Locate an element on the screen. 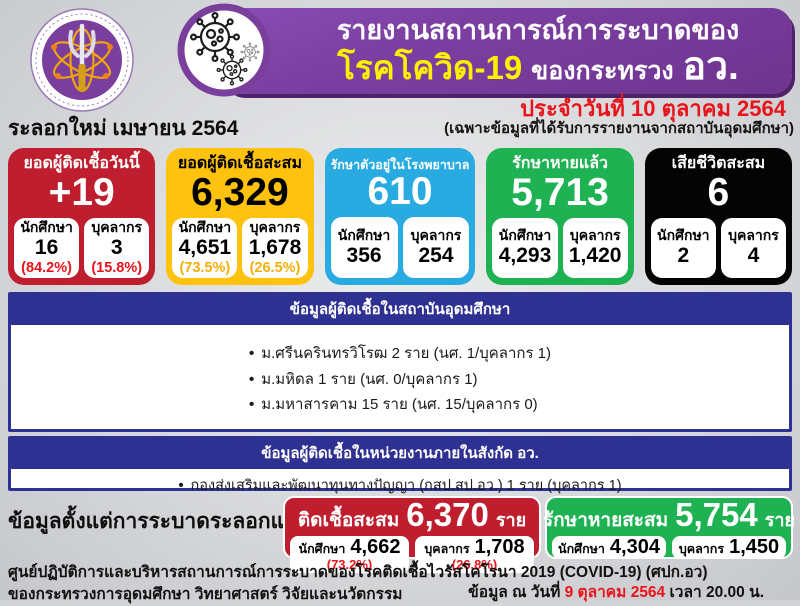 The image size is (800, 606). students-value: 2 is located at coordinates (683, 256).